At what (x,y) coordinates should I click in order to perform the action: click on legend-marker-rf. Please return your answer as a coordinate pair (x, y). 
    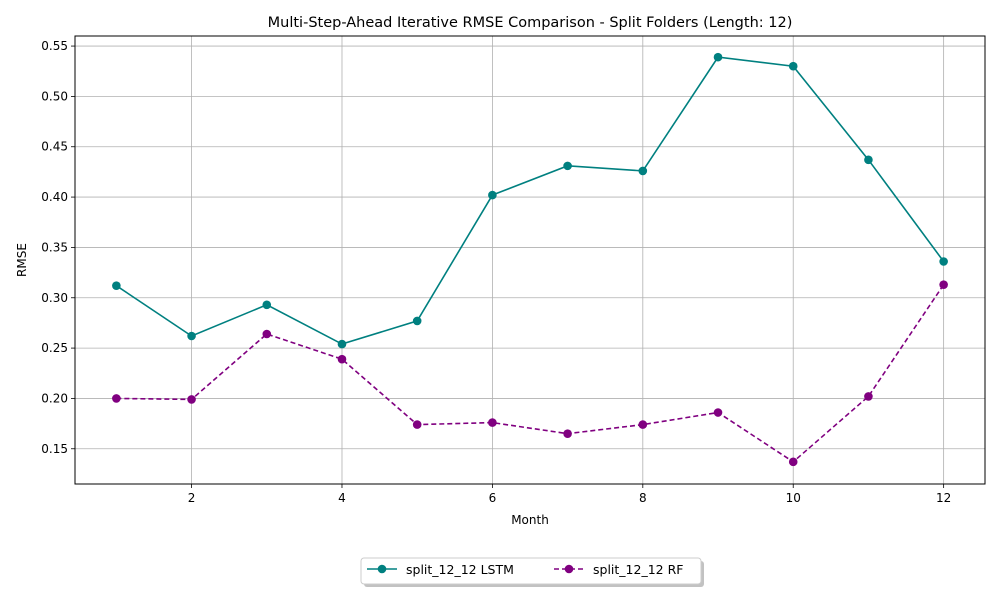
    Looking at the image, I should click on (569, 569).